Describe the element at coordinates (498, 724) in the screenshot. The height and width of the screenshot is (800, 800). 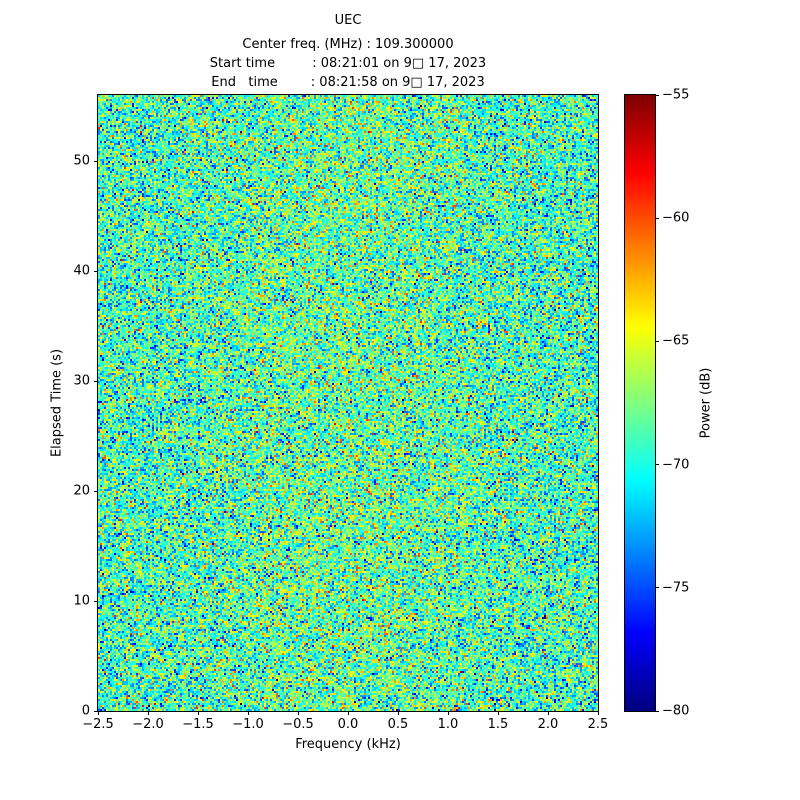
I see `x-tick-label: 1.5` at that location.